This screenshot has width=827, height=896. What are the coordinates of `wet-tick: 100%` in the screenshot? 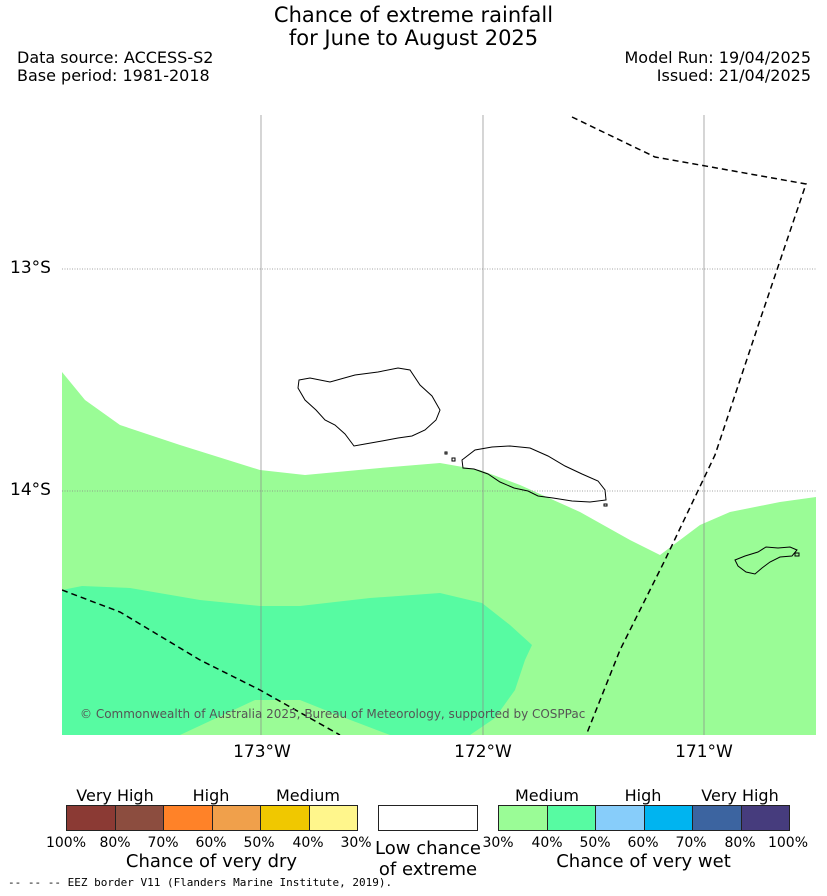 It's located at (788, 843).